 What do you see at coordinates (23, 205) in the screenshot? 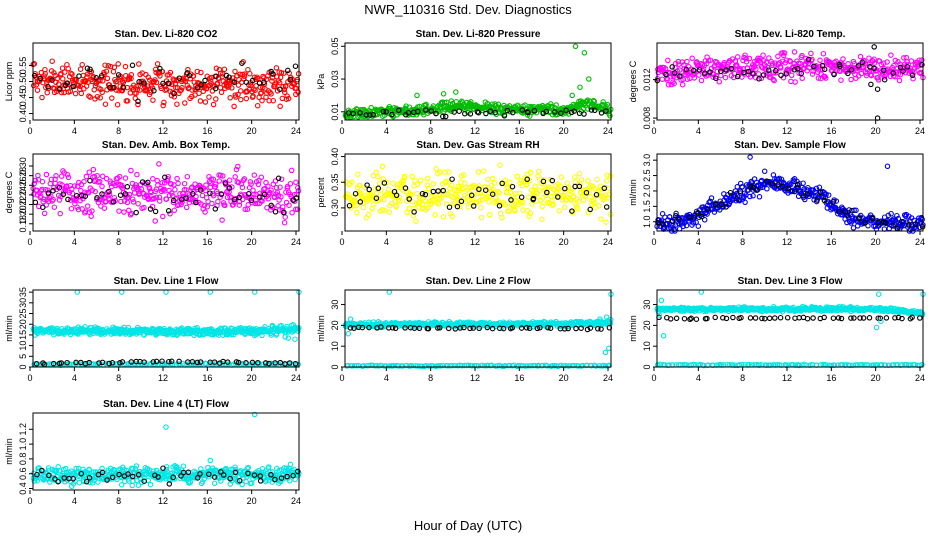
I see `y-tick-label: 0.22` at bounding box center [23, 205].